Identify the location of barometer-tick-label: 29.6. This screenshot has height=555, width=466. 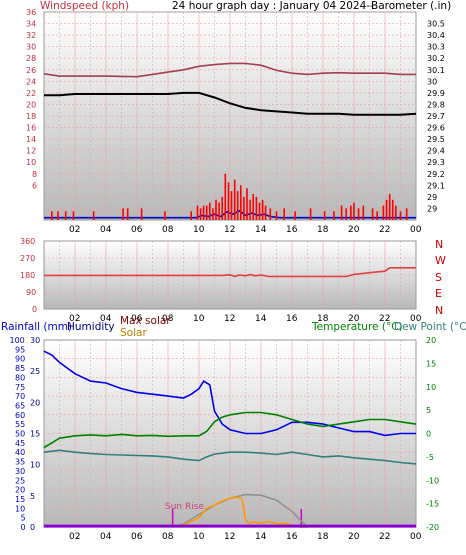
(436, 128).